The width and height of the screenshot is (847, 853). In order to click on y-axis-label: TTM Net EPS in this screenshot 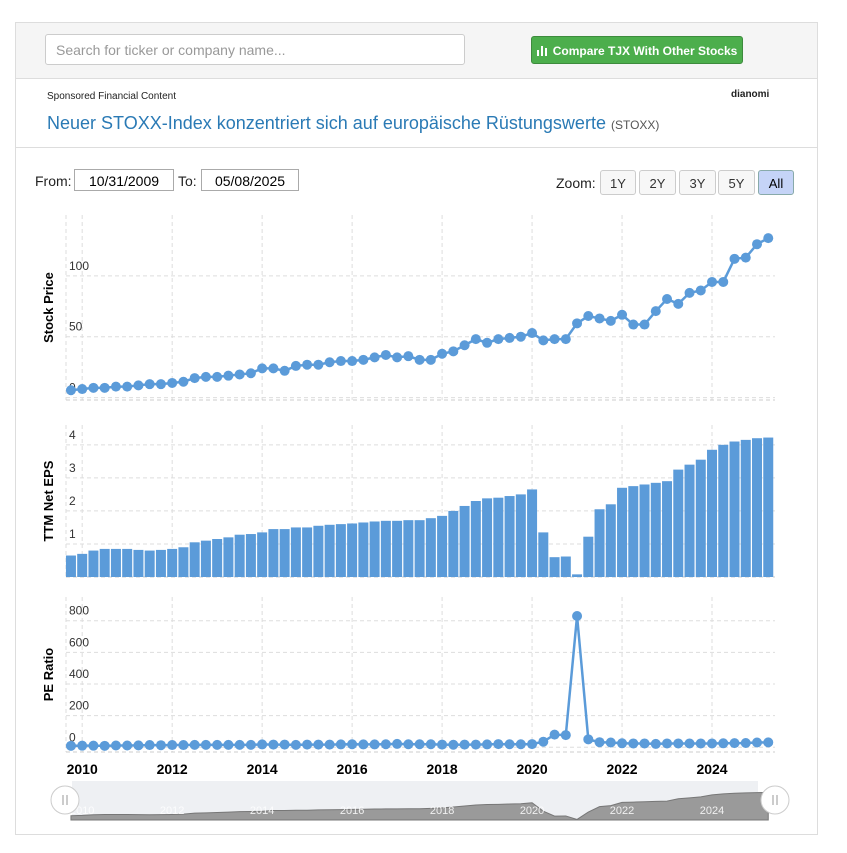, I will do `click(48, 500)`.